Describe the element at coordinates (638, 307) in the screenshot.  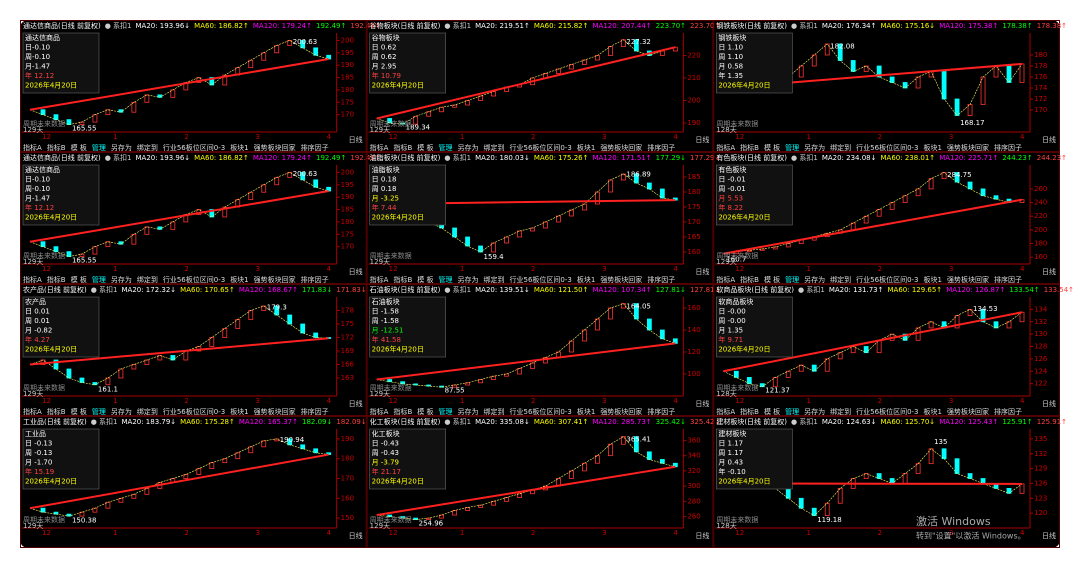
I see `high-label: 164.05` at that location.